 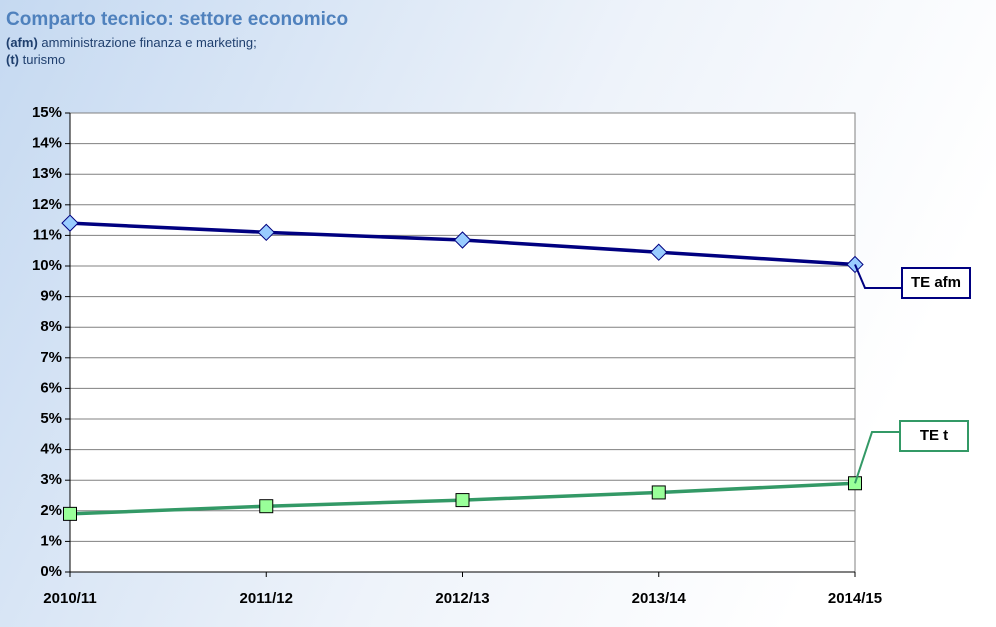 I want to click on legend-label: TE t, so click(x=934, y=435).